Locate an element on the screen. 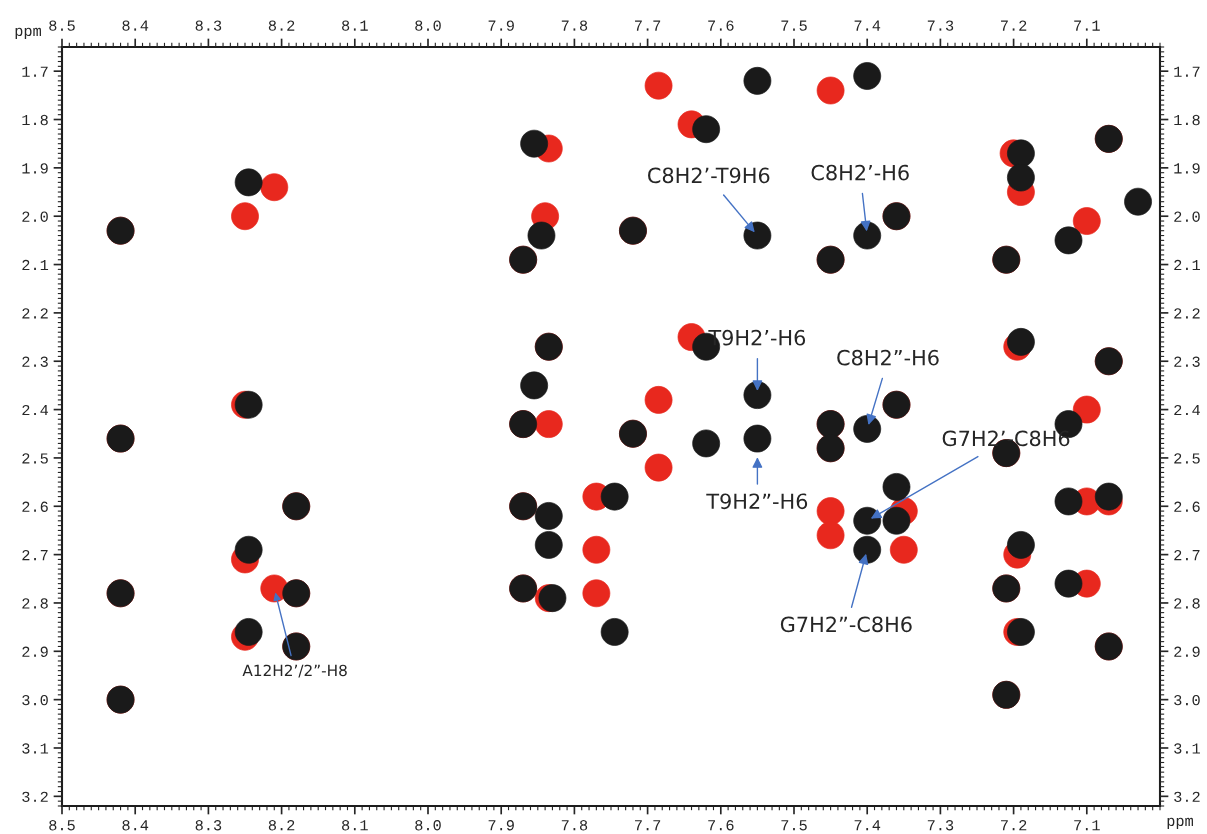 This screenshot has width=1207, height=834. x-tick-label: 7.7 is located at coordinates (648, 825).